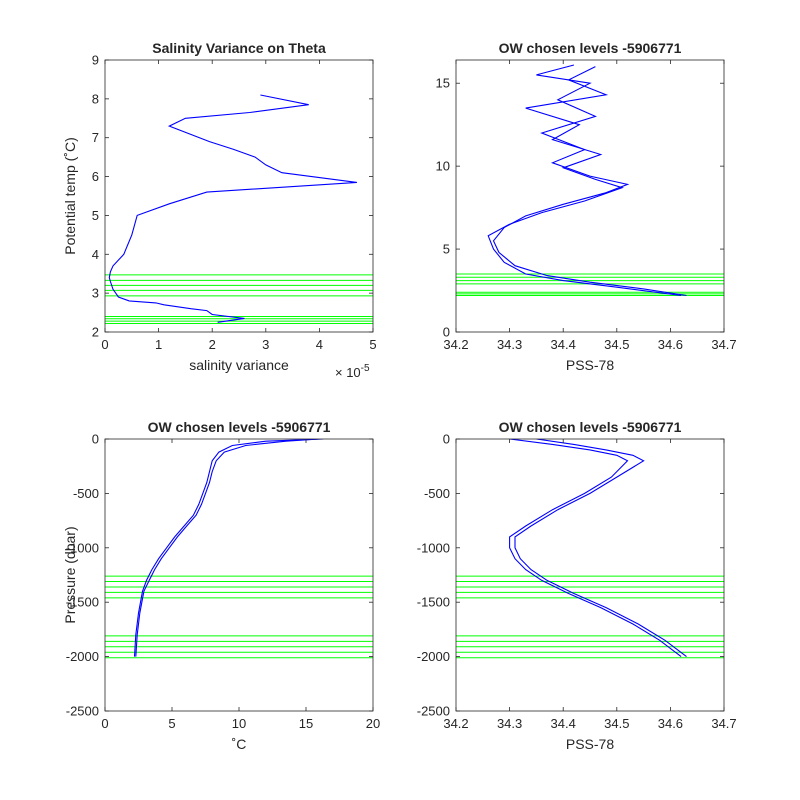  What do you see at coordinates (70, 195) in the screenshot?
I see `y-axis-label: Potential temp (˚C)` at bounding box center [70, 195].